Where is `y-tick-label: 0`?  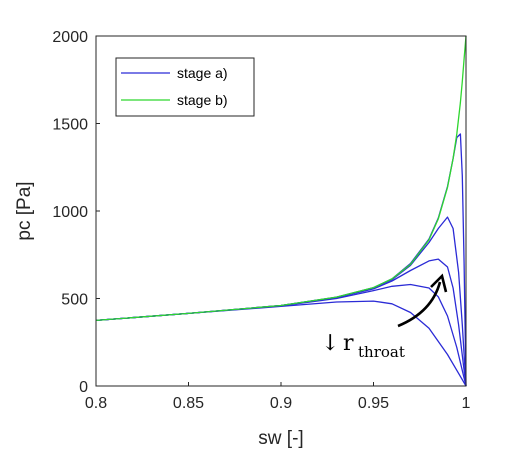 y-tick-label: 0 is located at coordinates (83, 387).